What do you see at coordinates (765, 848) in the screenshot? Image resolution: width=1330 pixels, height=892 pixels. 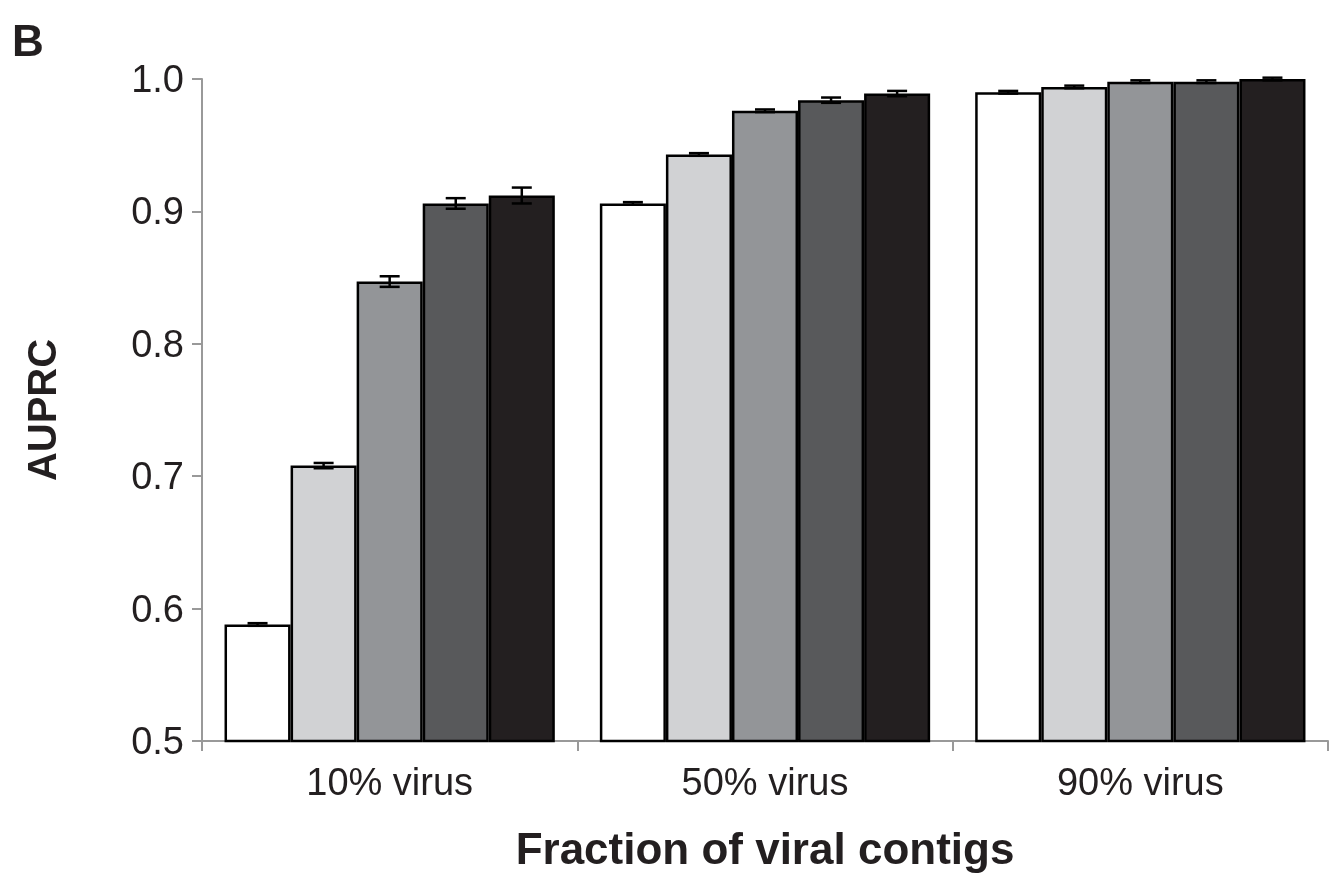 I see `x-axis-title: Fraction of viral contigs` at bounding box center [765, 848].